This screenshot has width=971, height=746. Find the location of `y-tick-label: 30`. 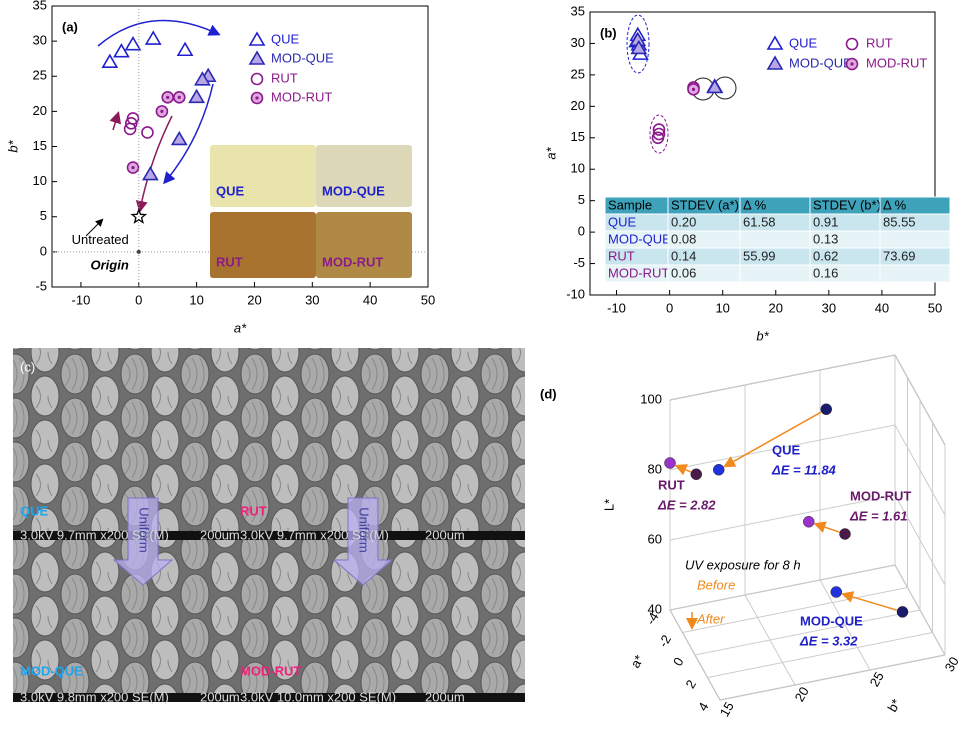

y-tick-label: 30 is located at coordinates (40, 40).